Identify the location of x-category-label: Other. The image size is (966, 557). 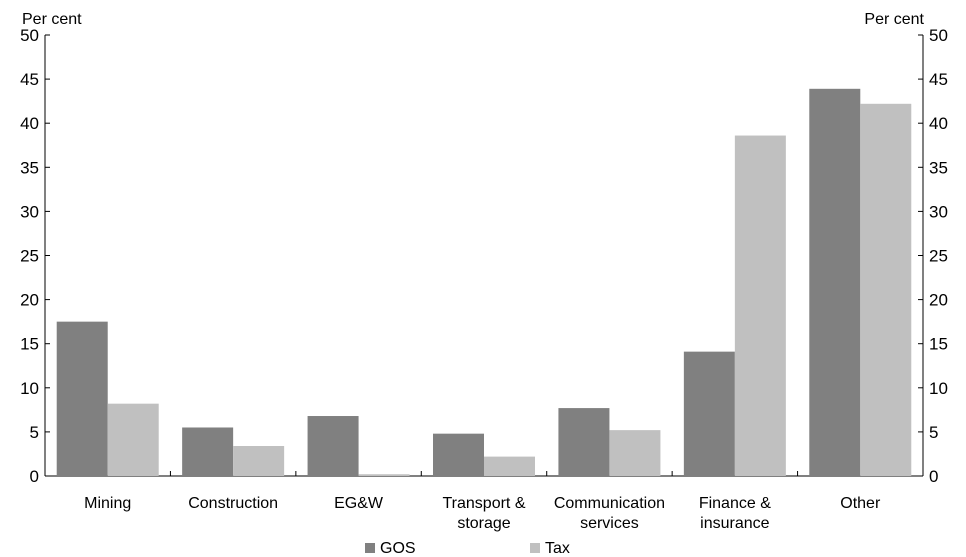
(860, 503).